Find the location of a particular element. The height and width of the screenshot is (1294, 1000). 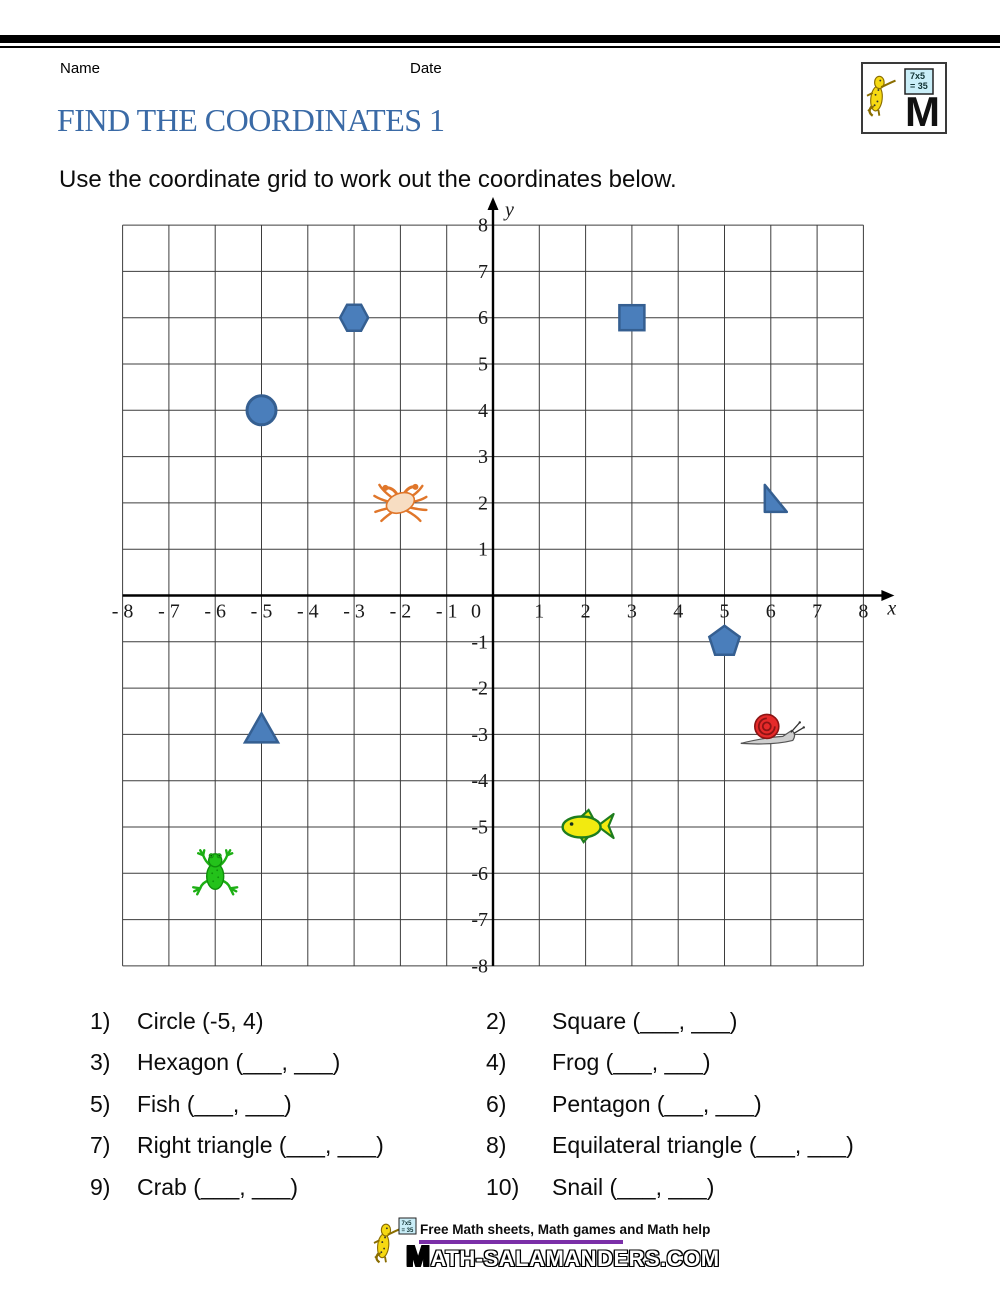

x-axis-label: x is located at coordinates (891, 609).